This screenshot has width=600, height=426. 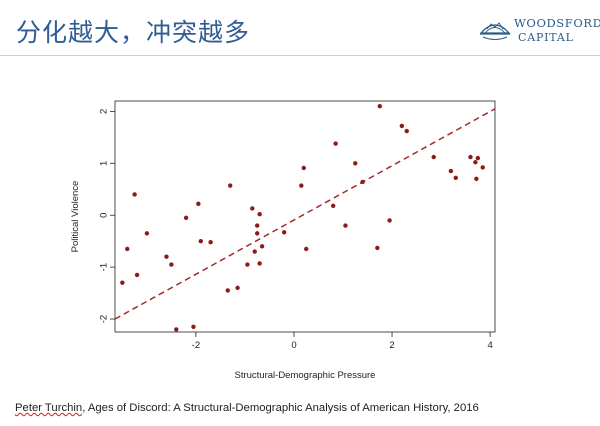 I want to click on y-axis-label: Political Violence, so click(x=75, y=217).